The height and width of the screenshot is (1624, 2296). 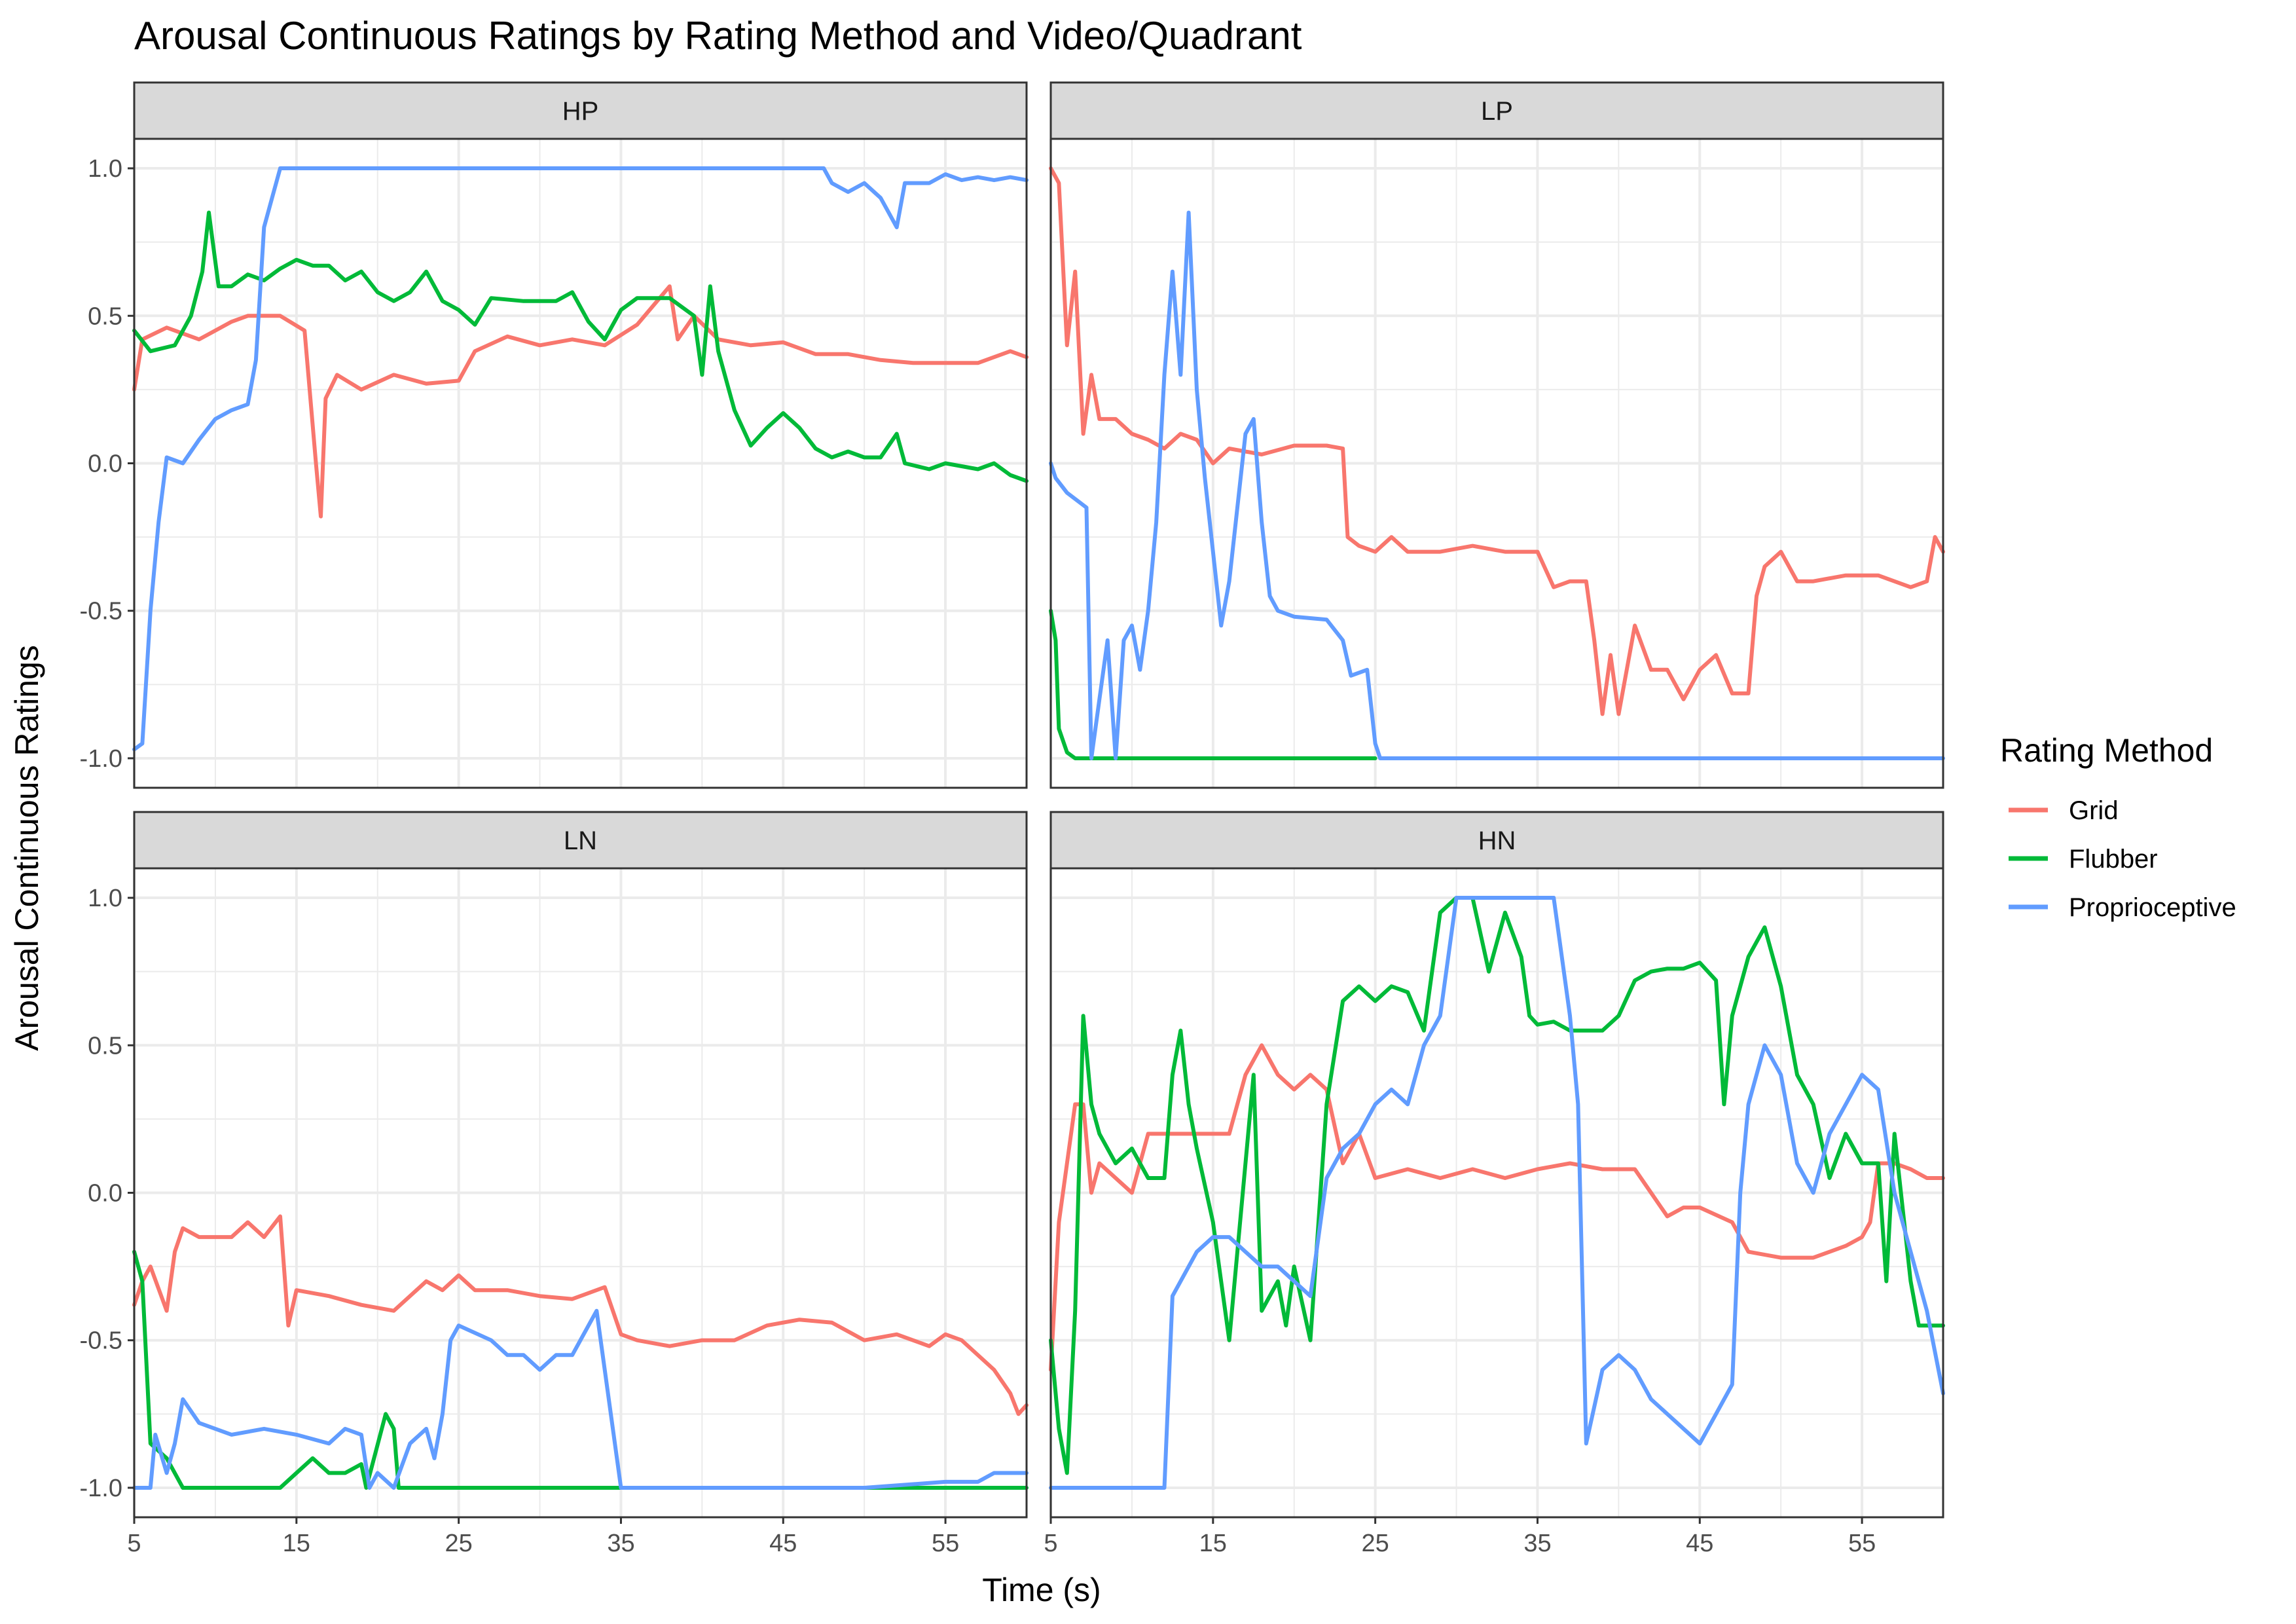 What do you see at coordinates (27, 848) in the screenshot?
I see `y-axis-title: Arousal Continuous Ratings` at bounding box center [27, 848].